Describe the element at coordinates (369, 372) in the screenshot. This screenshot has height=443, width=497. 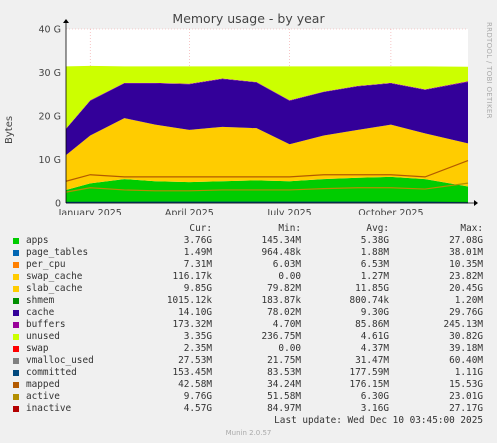
I see `legend-avg-value: 177.59M` at that location.